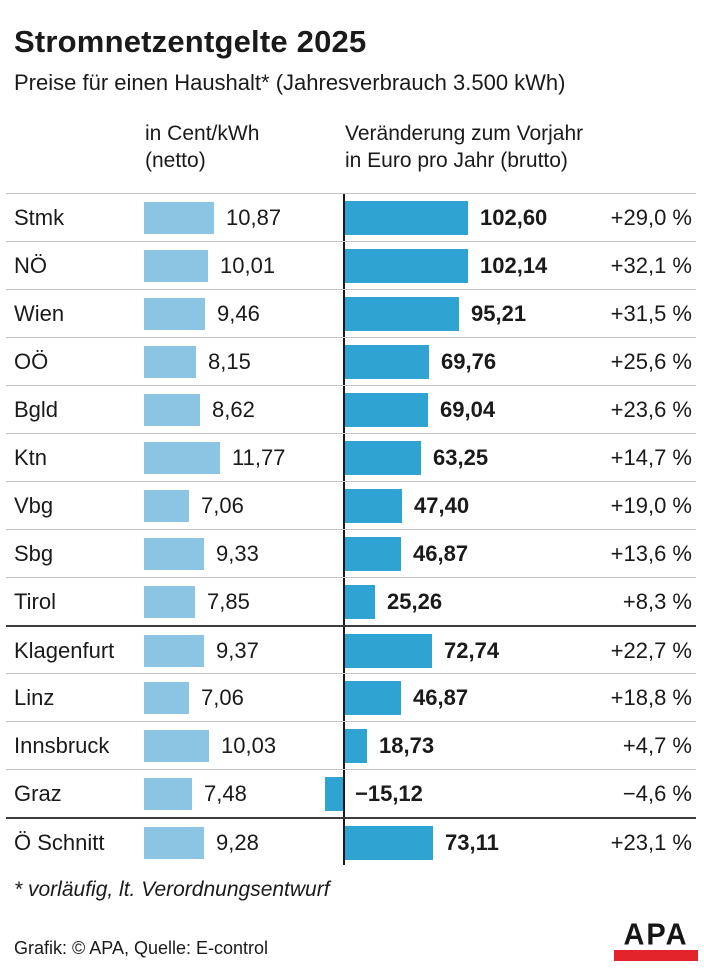 The image size is (704, 976). I want to click on table-row: Bgld 8,62 69,04 +23,6 %, so click(351, 409).